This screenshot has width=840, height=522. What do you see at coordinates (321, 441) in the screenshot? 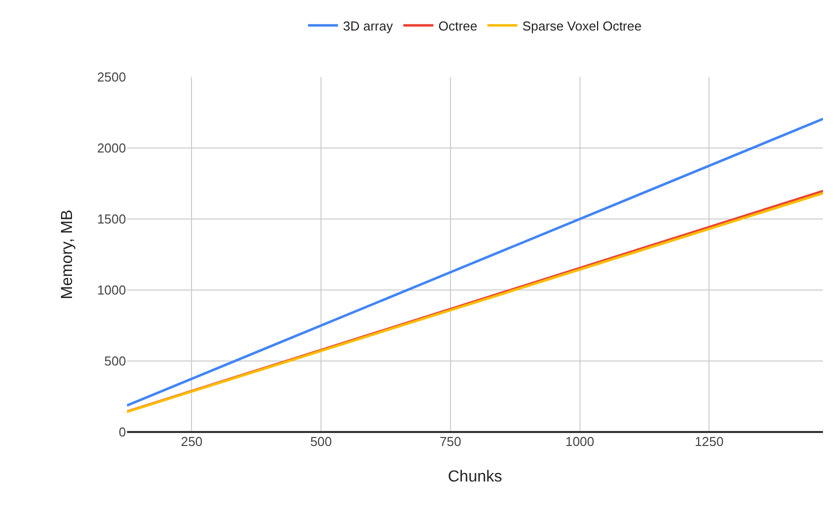
I see `x-tick-label: 500` at bounding box center [321, 441].